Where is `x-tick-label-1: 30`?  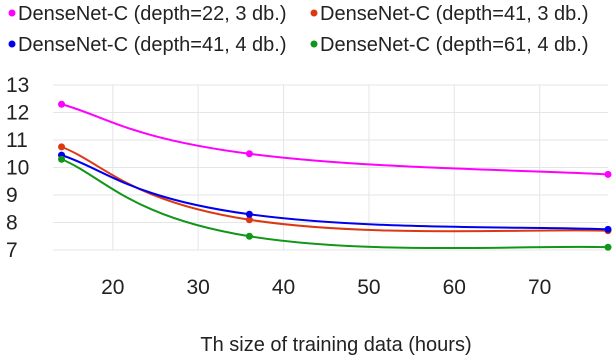
x-tick-label-1: 30 is located at coordinates (197, 287).